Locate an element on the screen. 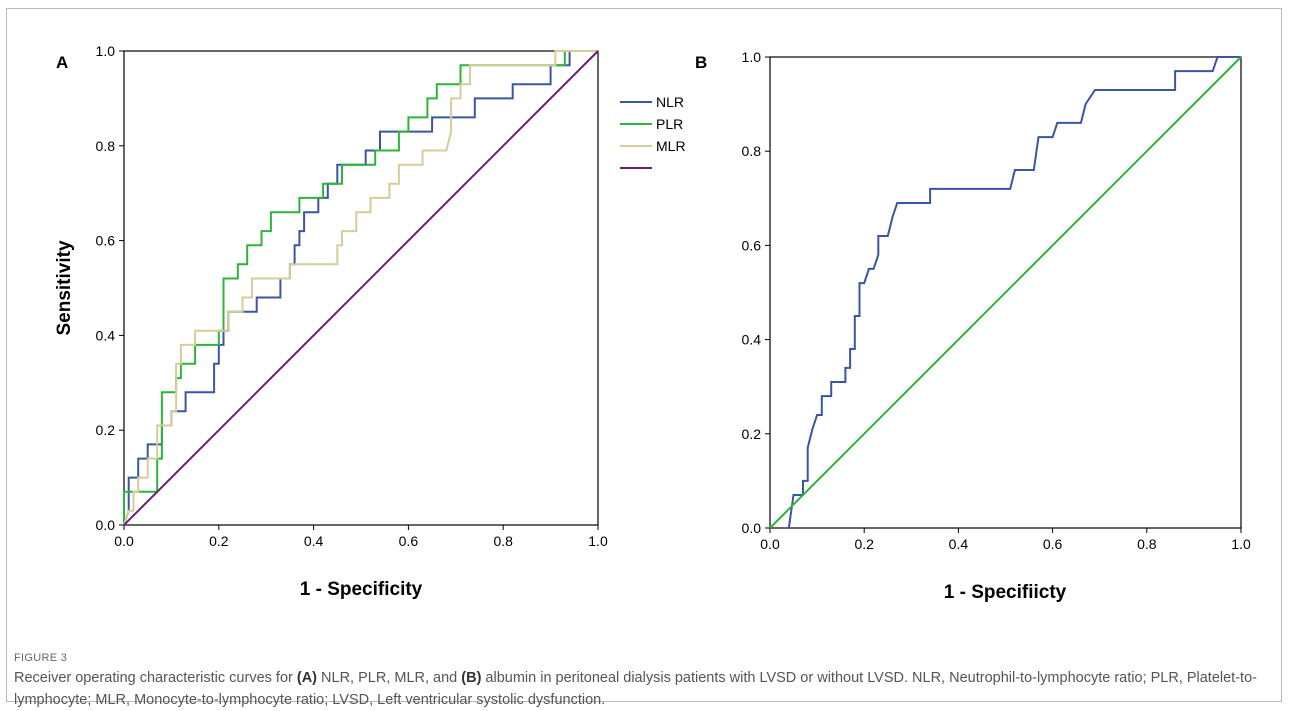 The width and height of the screenshot is (1292, 711). panel-b-label: B is located at coordinates (701, 62).